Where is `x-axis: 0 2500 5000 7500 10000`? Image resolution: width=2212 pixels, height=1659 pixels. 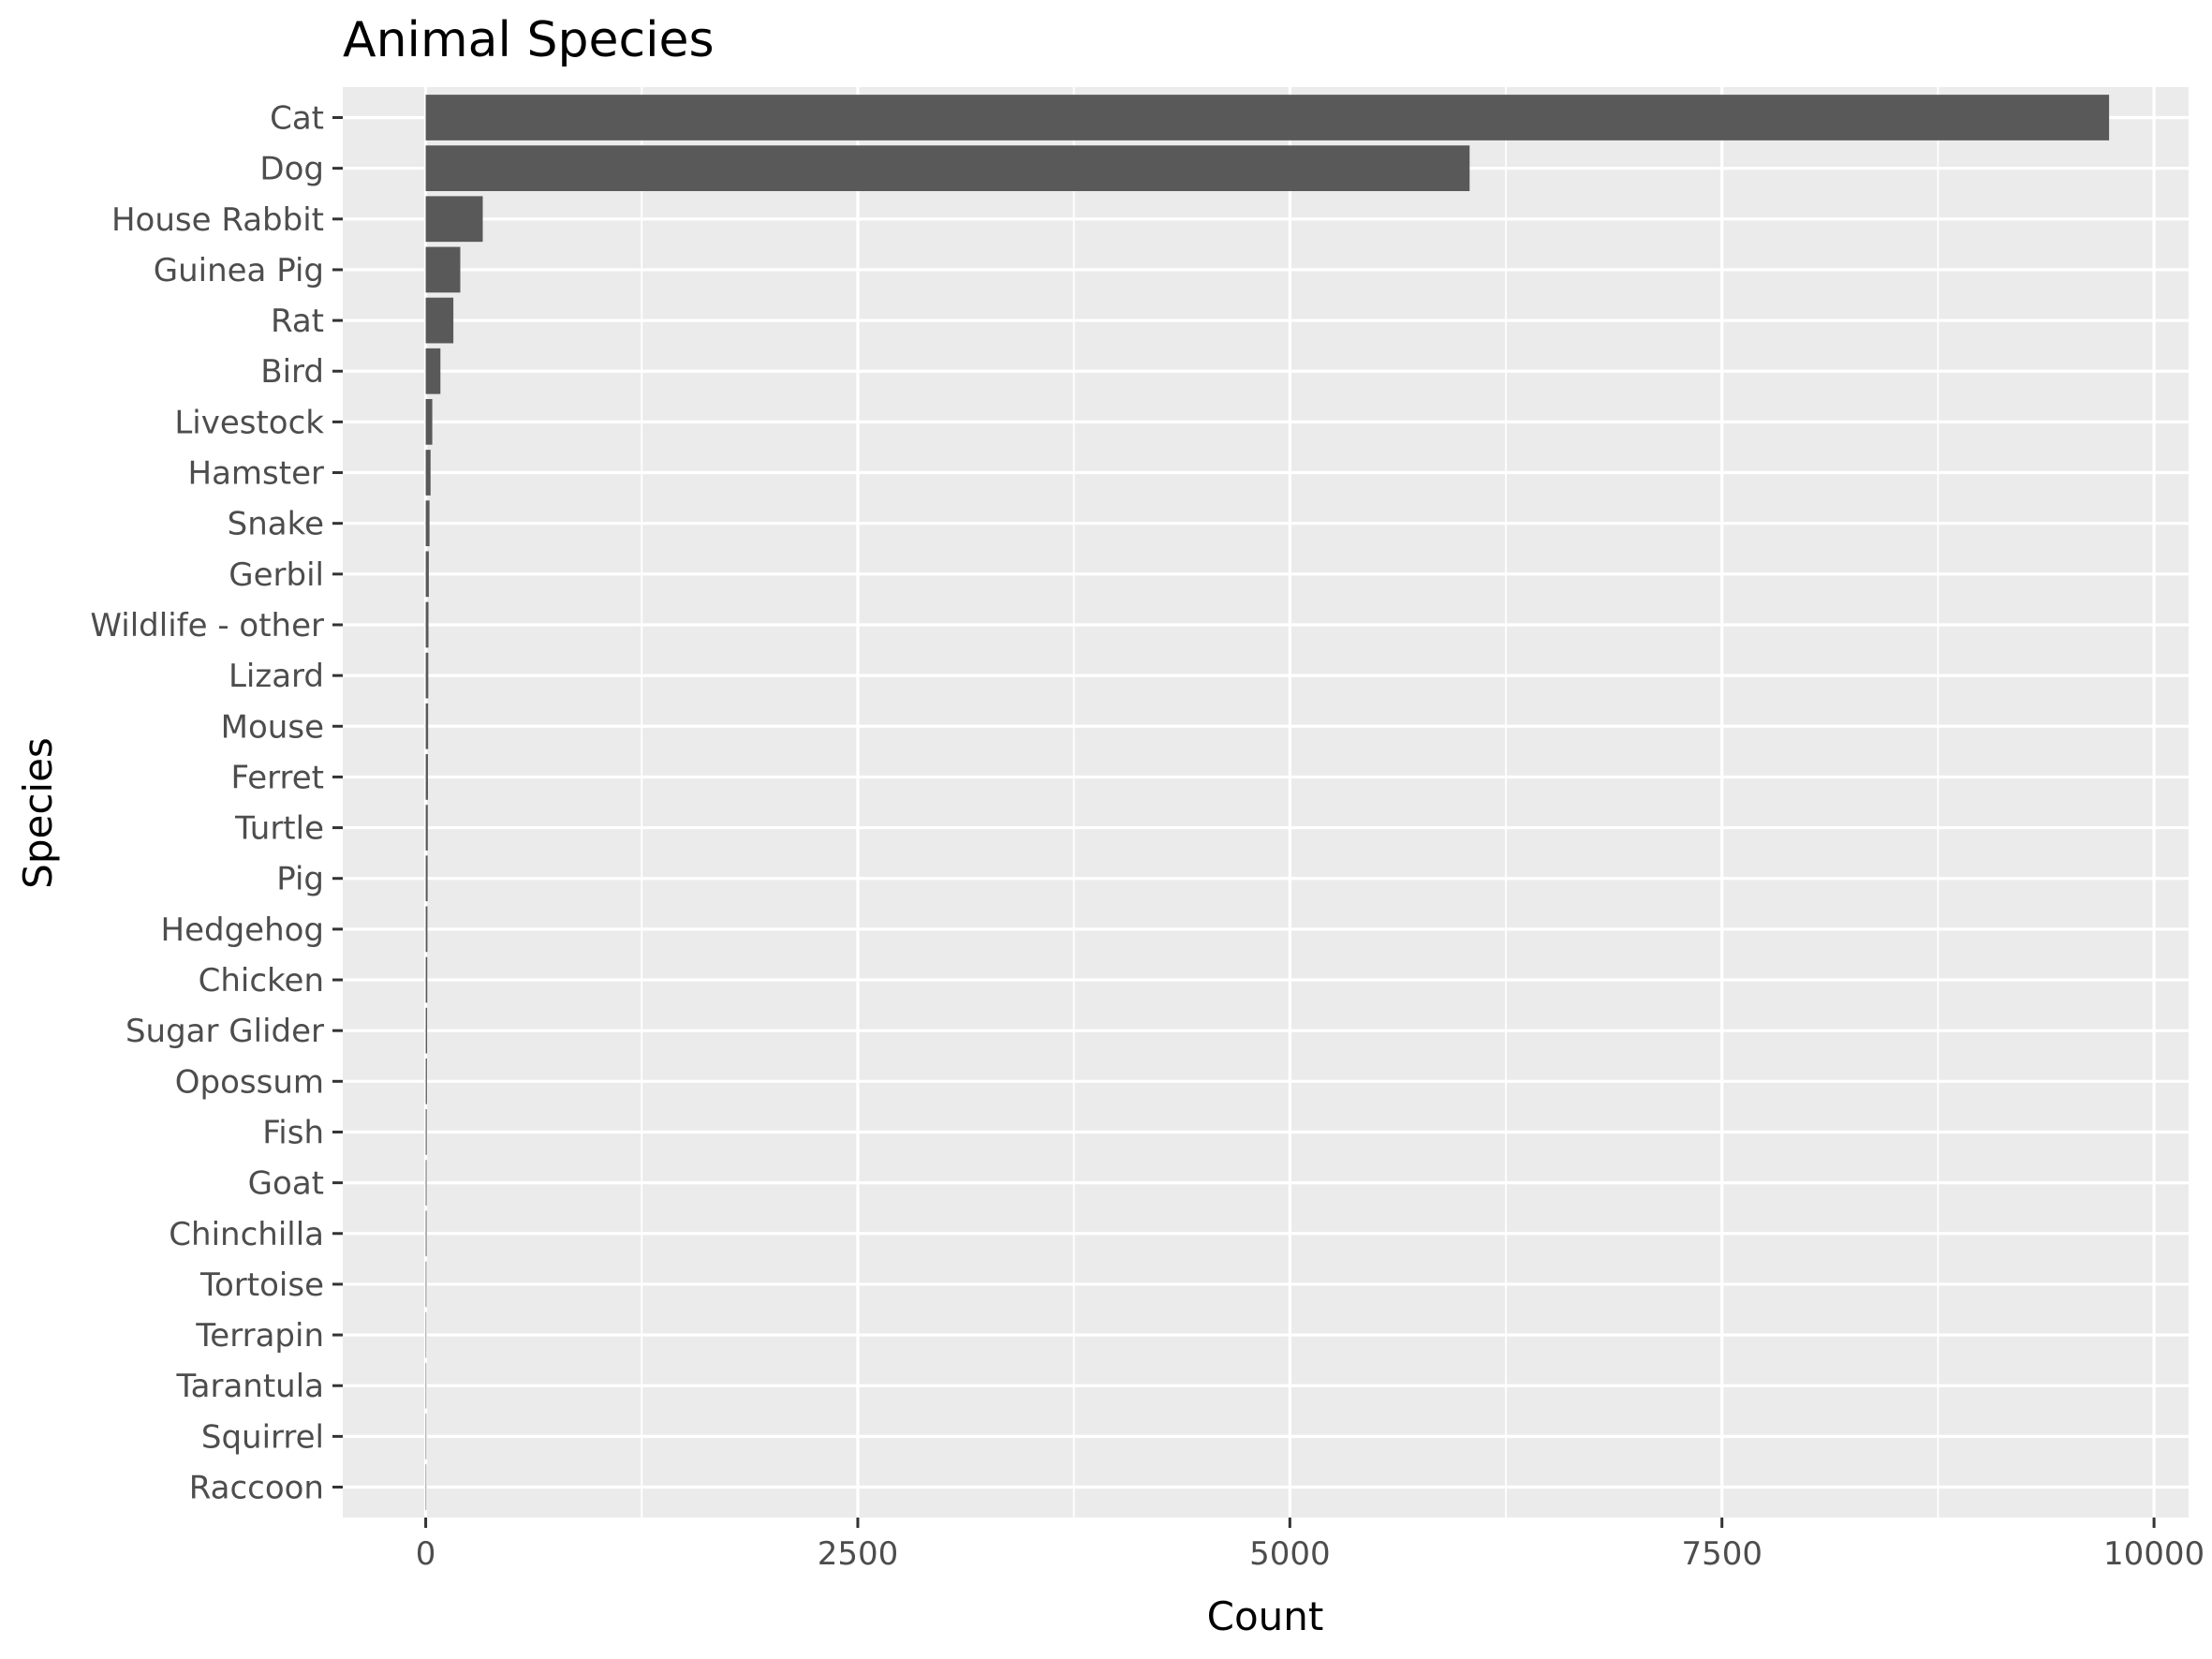
x-axis: 0 2500 5000 7500 10000 is located at coordinates (1311, 1545).